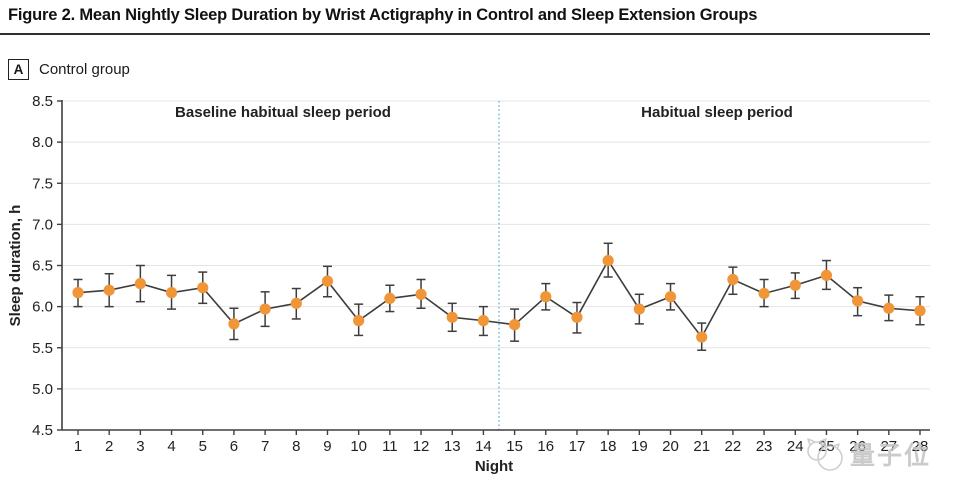 Image resolution: width=956 pixels, height=503 pixels. What do you see at coordinates (18, 69) in the screenshot?
I see `panel-letter-badge: A` at bounding box center [18, 69].